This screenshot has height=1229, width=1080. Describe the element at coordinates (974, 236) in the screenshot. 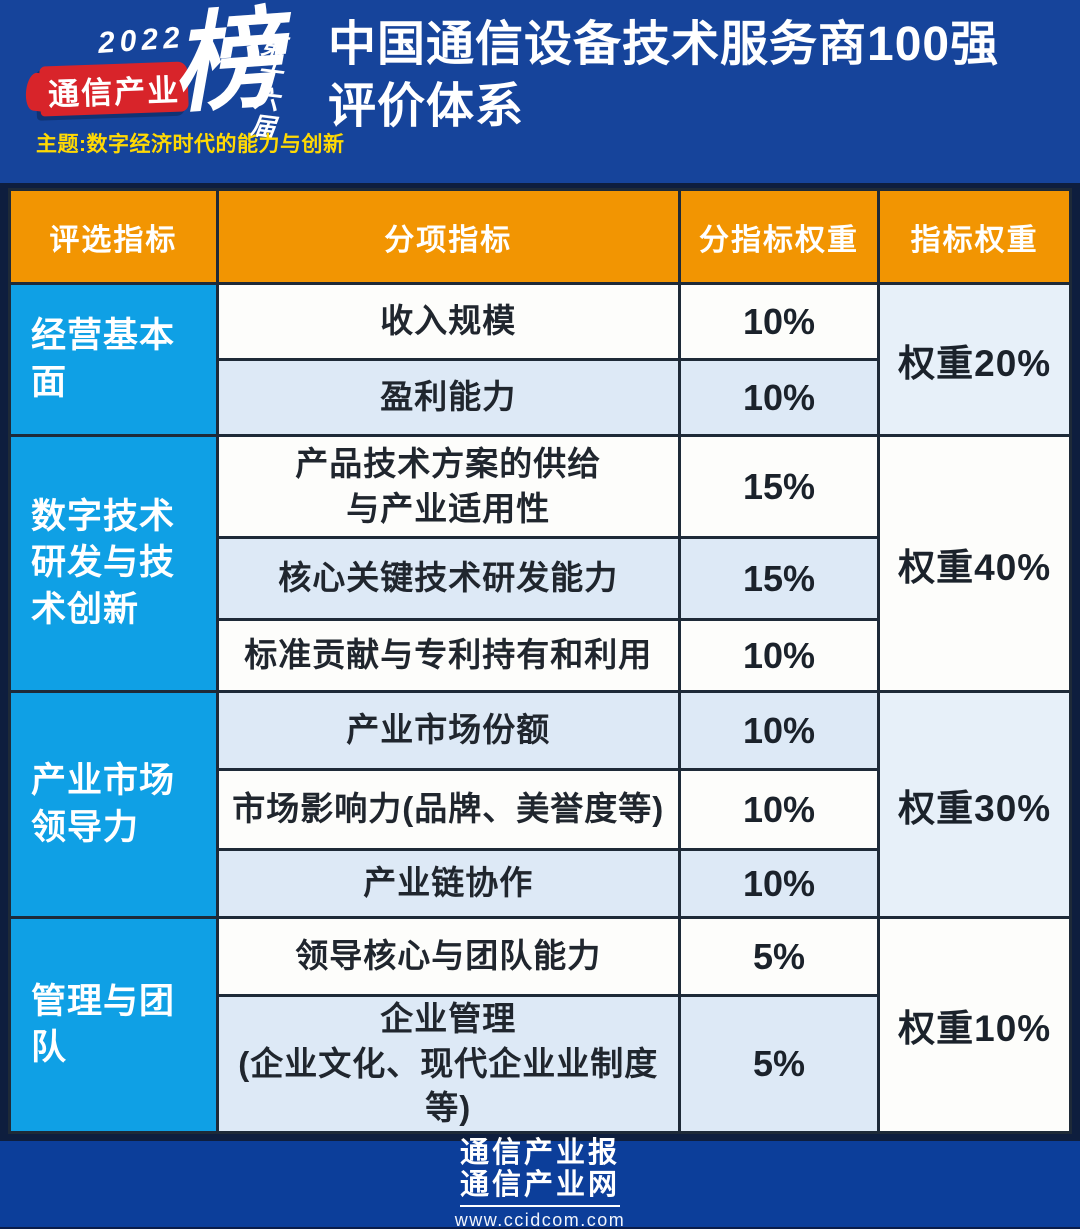

I see `header-indicator-weight: 指标权重` at that location.